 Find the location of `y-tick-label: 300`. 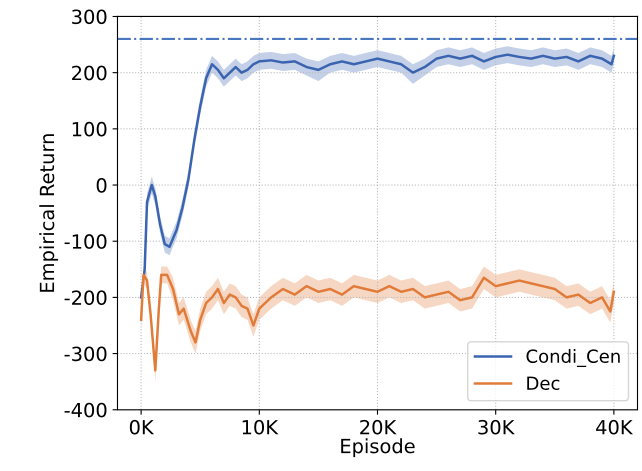

y-tick-label: 300 is located at coordinates (89, 16).